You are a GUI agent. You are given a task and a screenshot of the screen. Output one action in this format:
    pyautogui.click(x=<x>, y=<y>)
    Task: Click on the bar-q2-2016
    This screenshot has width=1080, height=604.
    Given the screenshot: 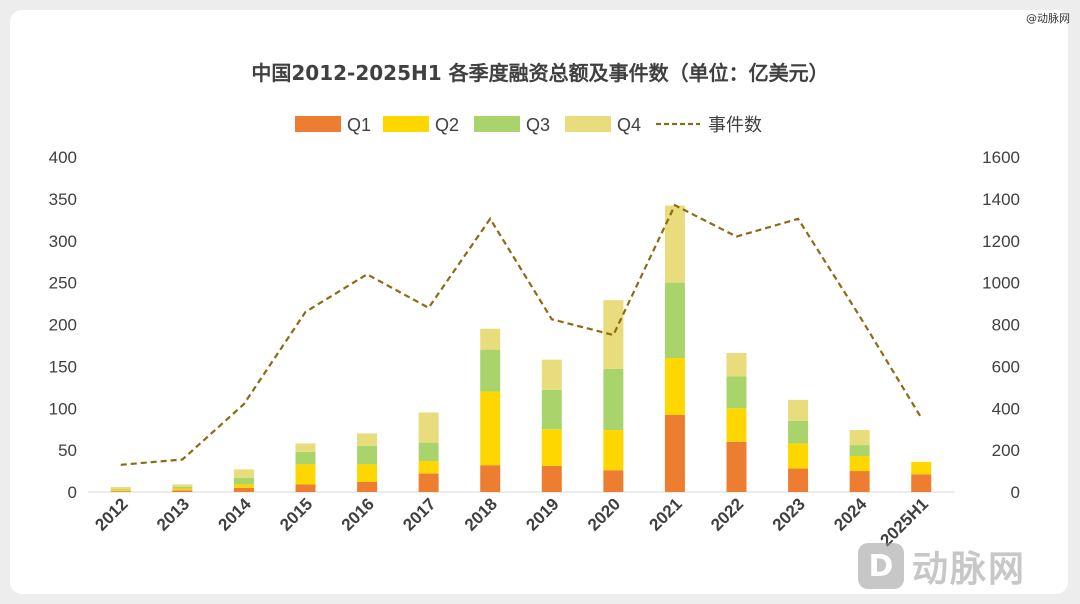 What is the action you would take?
    pyautogui.click(x=367, y=473)
    